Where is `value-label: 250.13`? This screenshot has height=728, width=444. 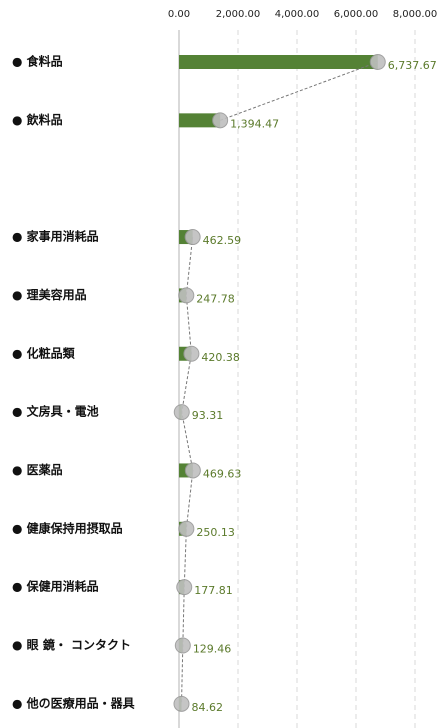
value-label: 250.13 is located at coordinates (215, 532).